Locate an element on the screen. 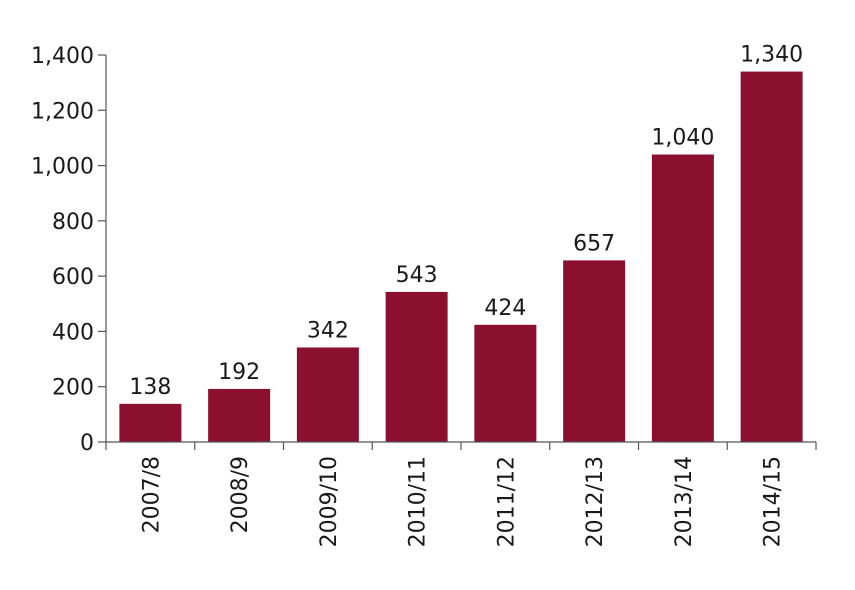  y-tick-label: 600 is located at coordinates (73, 277).